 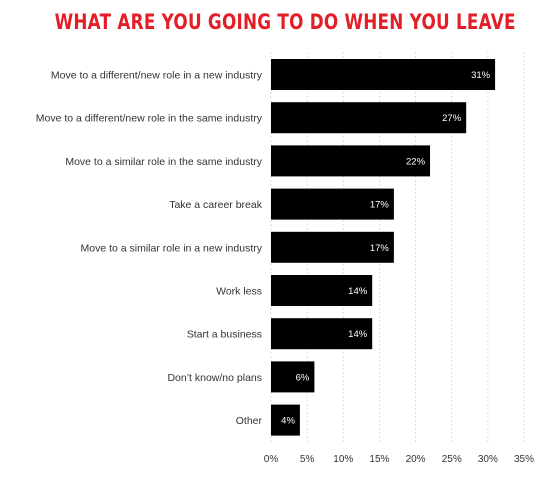 I want to click on tick-label: 0%, so click(x=271, y=459).